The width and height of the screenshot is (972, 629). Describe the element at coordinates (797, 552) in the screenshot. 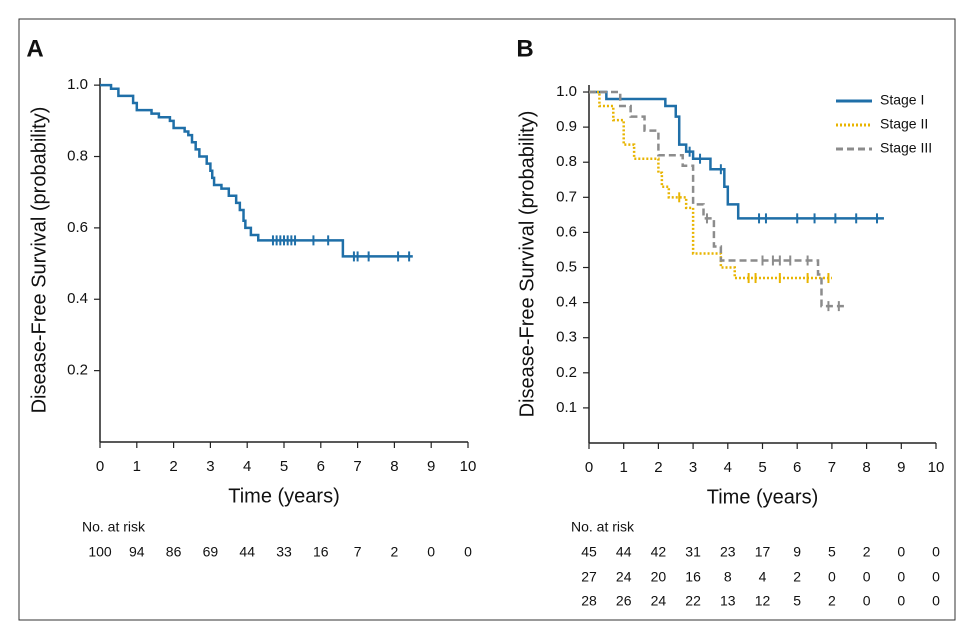

I see `risk-count: 9` at that location.